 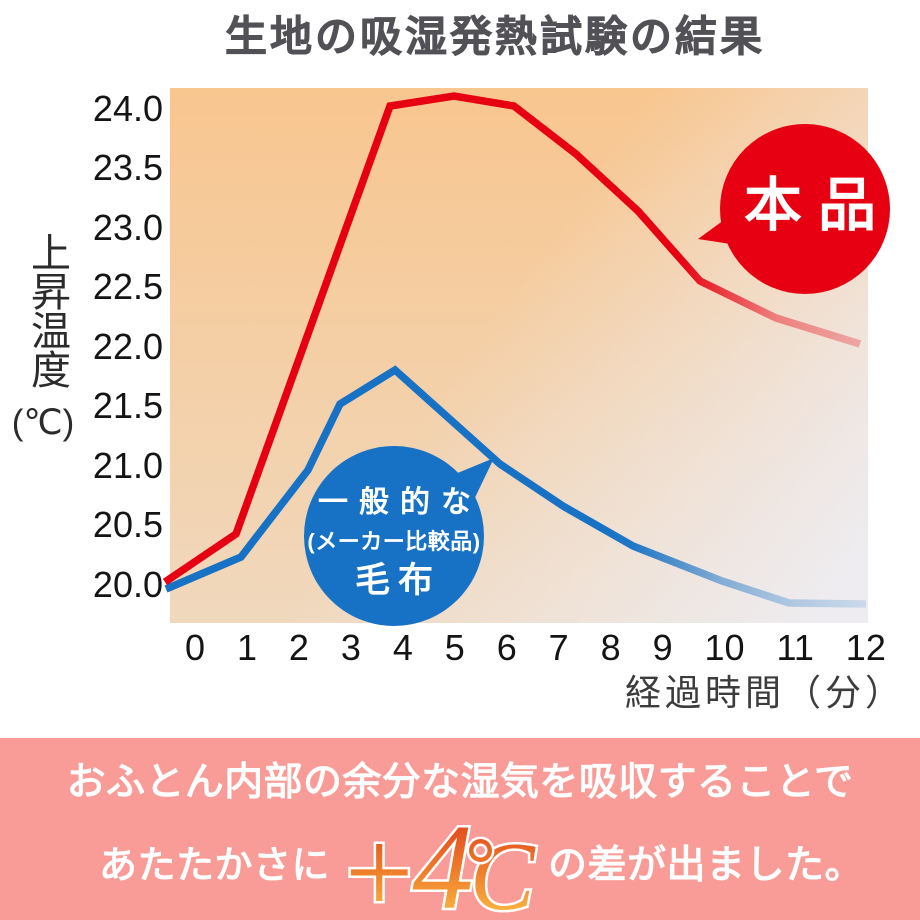 I want to click on svg-text: +4C, so click(x=436, y=862).